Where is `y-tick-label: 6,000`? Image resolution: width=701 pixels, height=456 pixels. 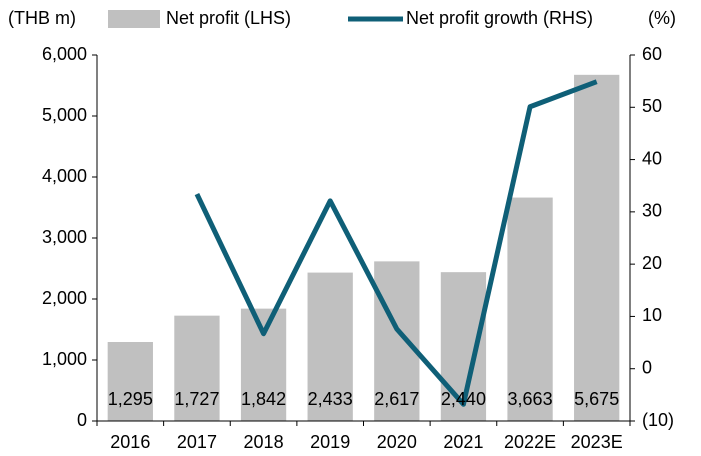 y-tick-label: 6,000 is located at coordinates (64, 54).